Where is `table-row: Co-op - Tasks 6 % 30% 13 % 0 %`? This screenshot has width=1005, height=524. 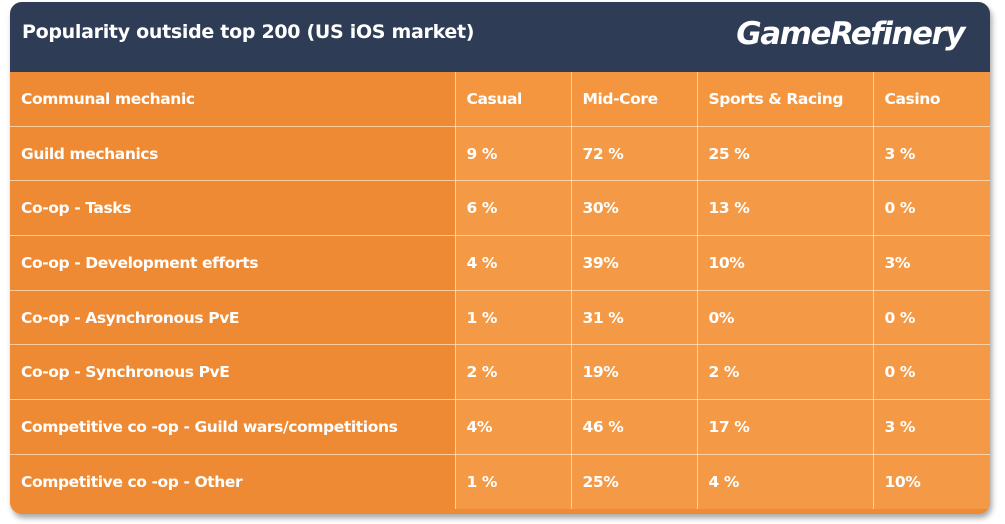
table-row: Co-op - Tasks 6 % 30% 13 % 0 % is located at coordinates (500, 208).